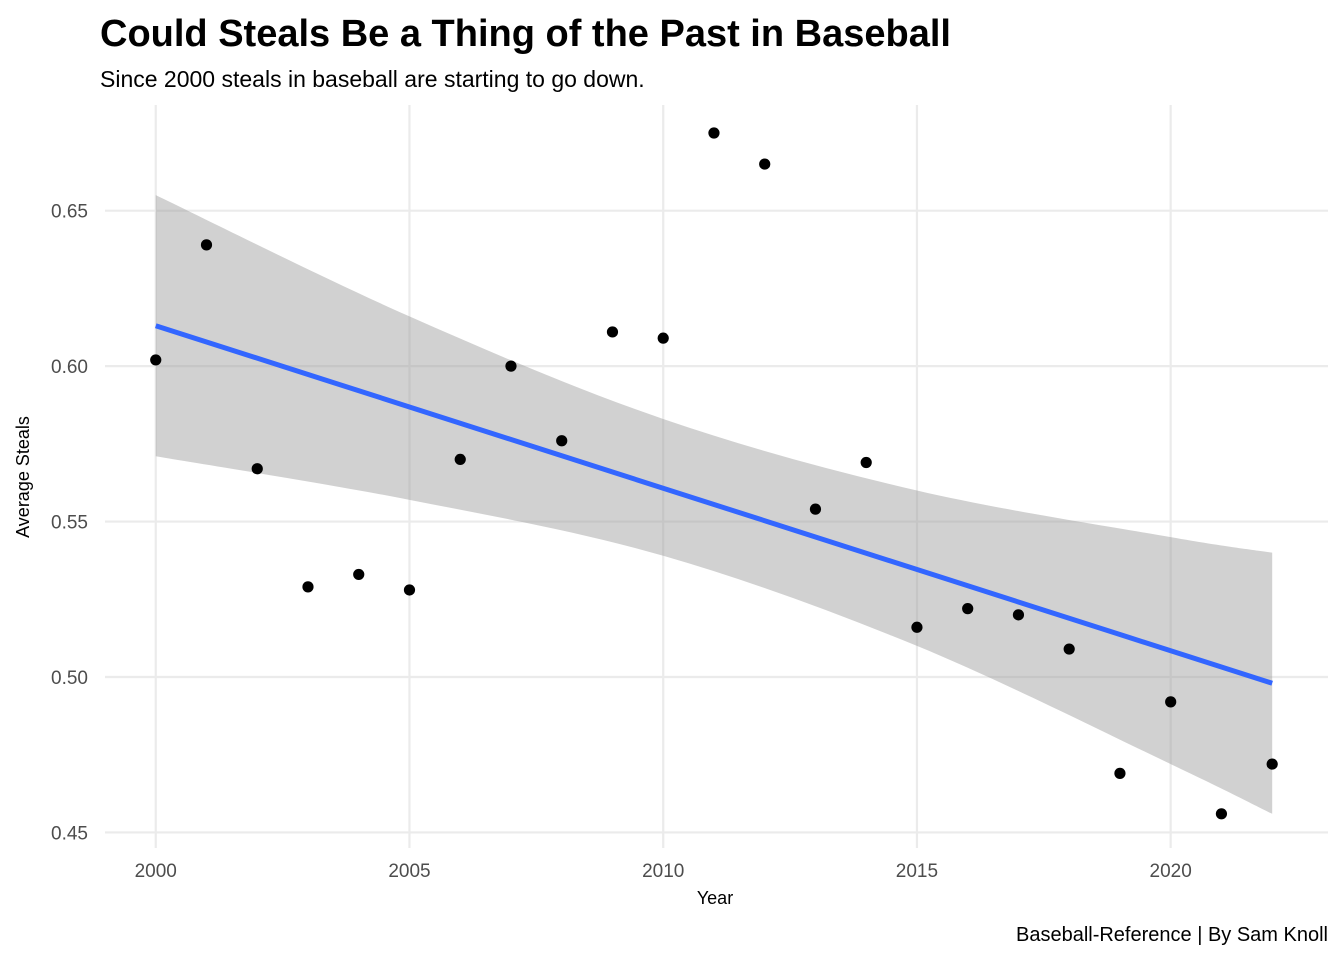  I want to click on x-tick-label: 2020, so click(1171, 871).